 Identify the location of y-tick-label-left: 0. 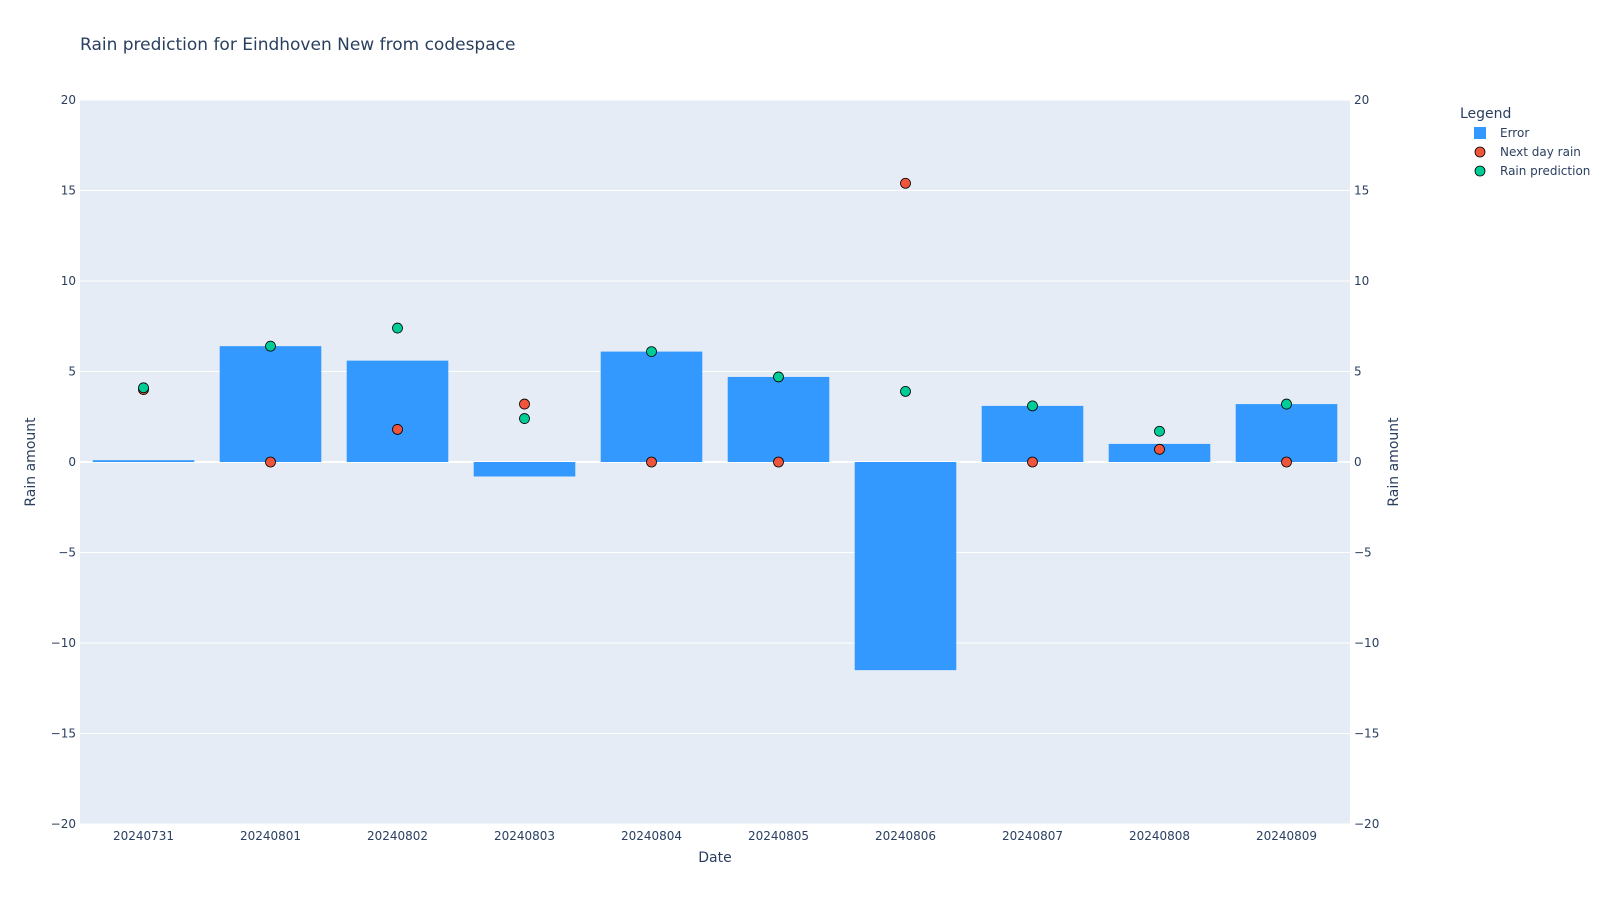
(72, 462).